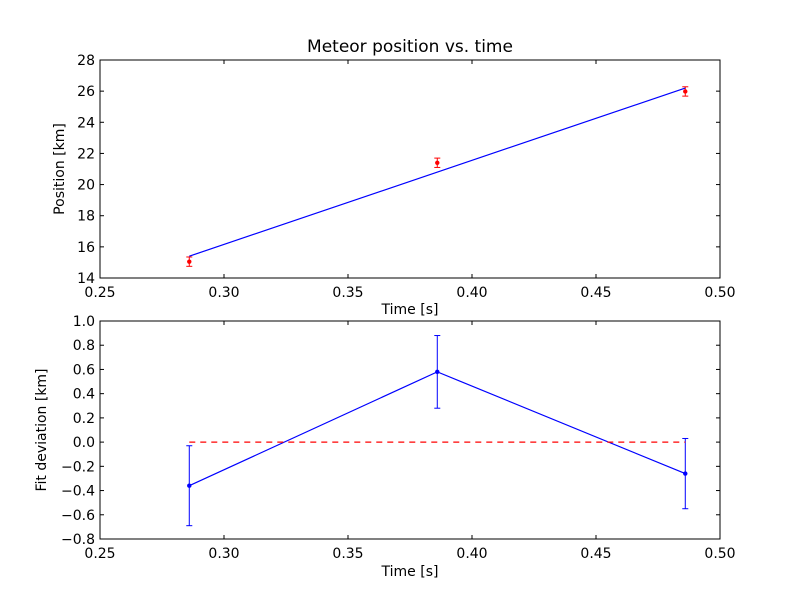 The image size is (800, 600). I want to click on position-ytick-label: 16, so click(86, 248).